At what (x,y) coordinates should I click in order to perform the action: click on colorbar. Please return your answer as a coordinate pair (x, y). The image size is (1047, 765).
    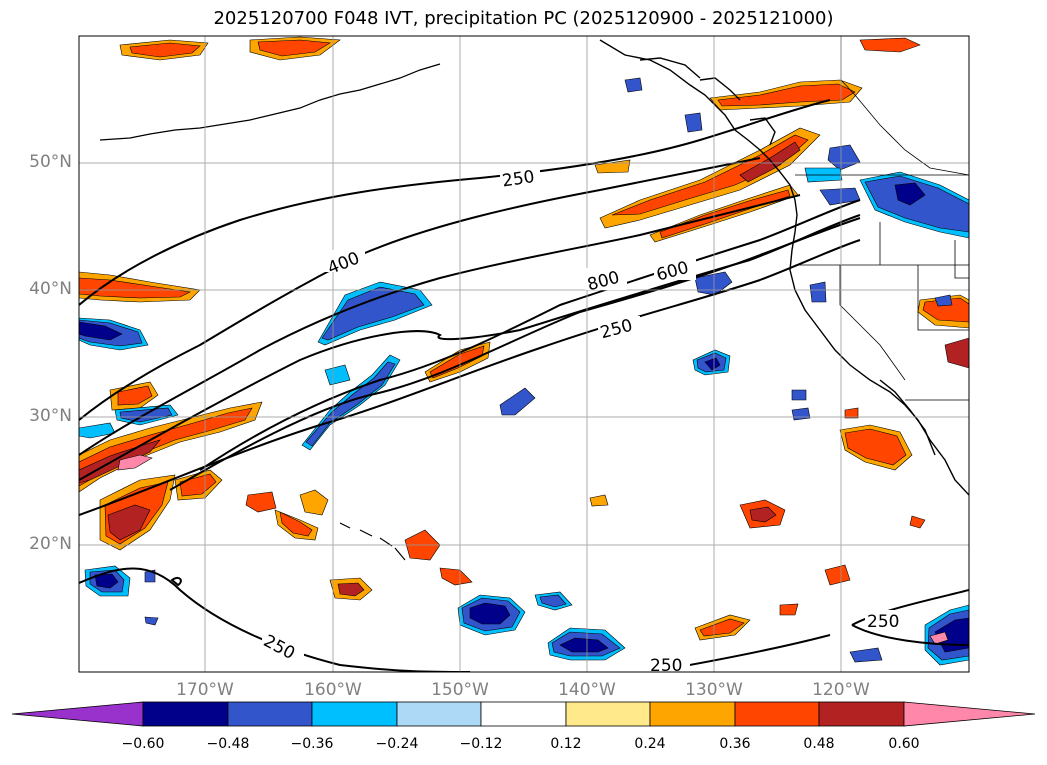
    Looking at the image, I should click on (523, 714).